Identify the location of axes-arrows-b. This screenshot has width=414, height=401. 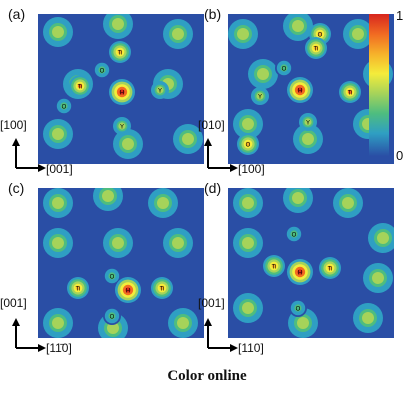
(221, 155).